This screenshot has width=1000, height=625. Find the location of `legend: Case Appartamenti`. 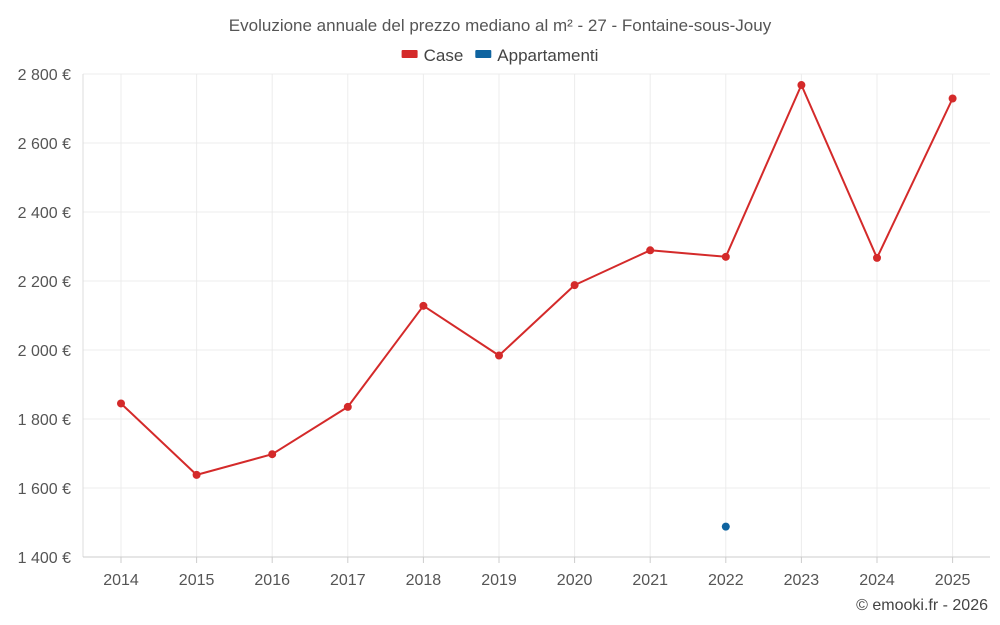

legend: Case Appartamenti is located at coordinates (499, 55).